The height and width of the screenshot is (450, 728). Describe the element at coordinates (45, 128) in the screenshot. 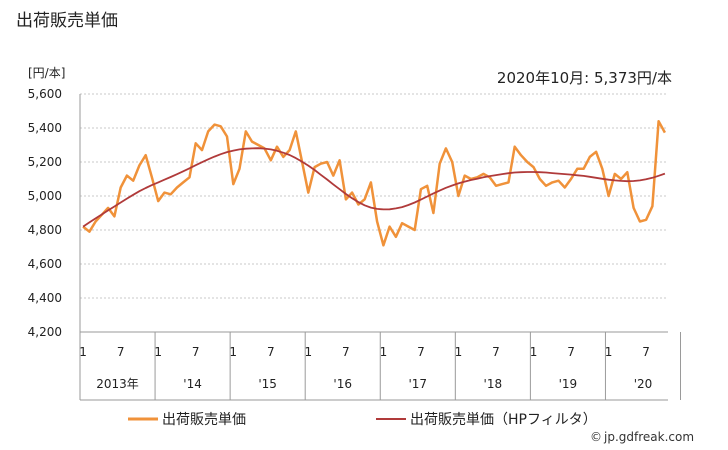

I see `y-tick-label: 5,400` at that location.